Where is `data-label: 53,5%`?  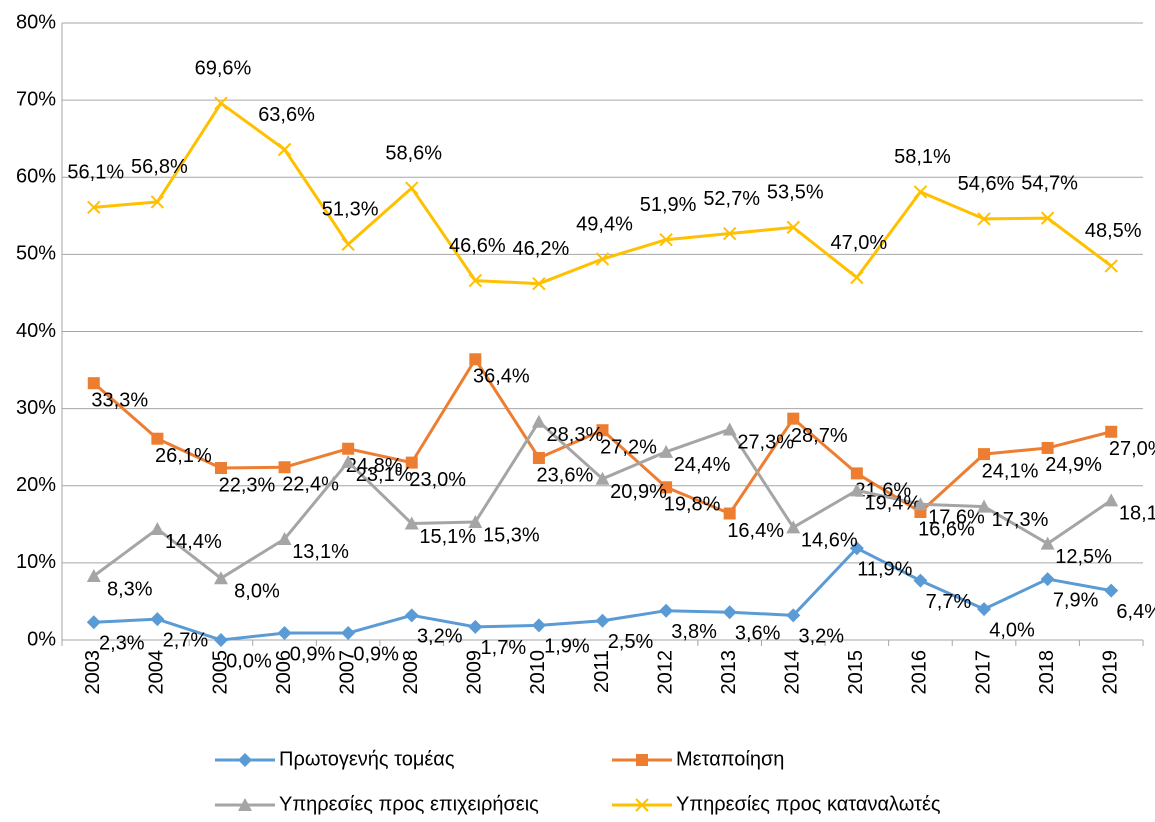 data-label: 53,5% is located at coordinates (795, 193).